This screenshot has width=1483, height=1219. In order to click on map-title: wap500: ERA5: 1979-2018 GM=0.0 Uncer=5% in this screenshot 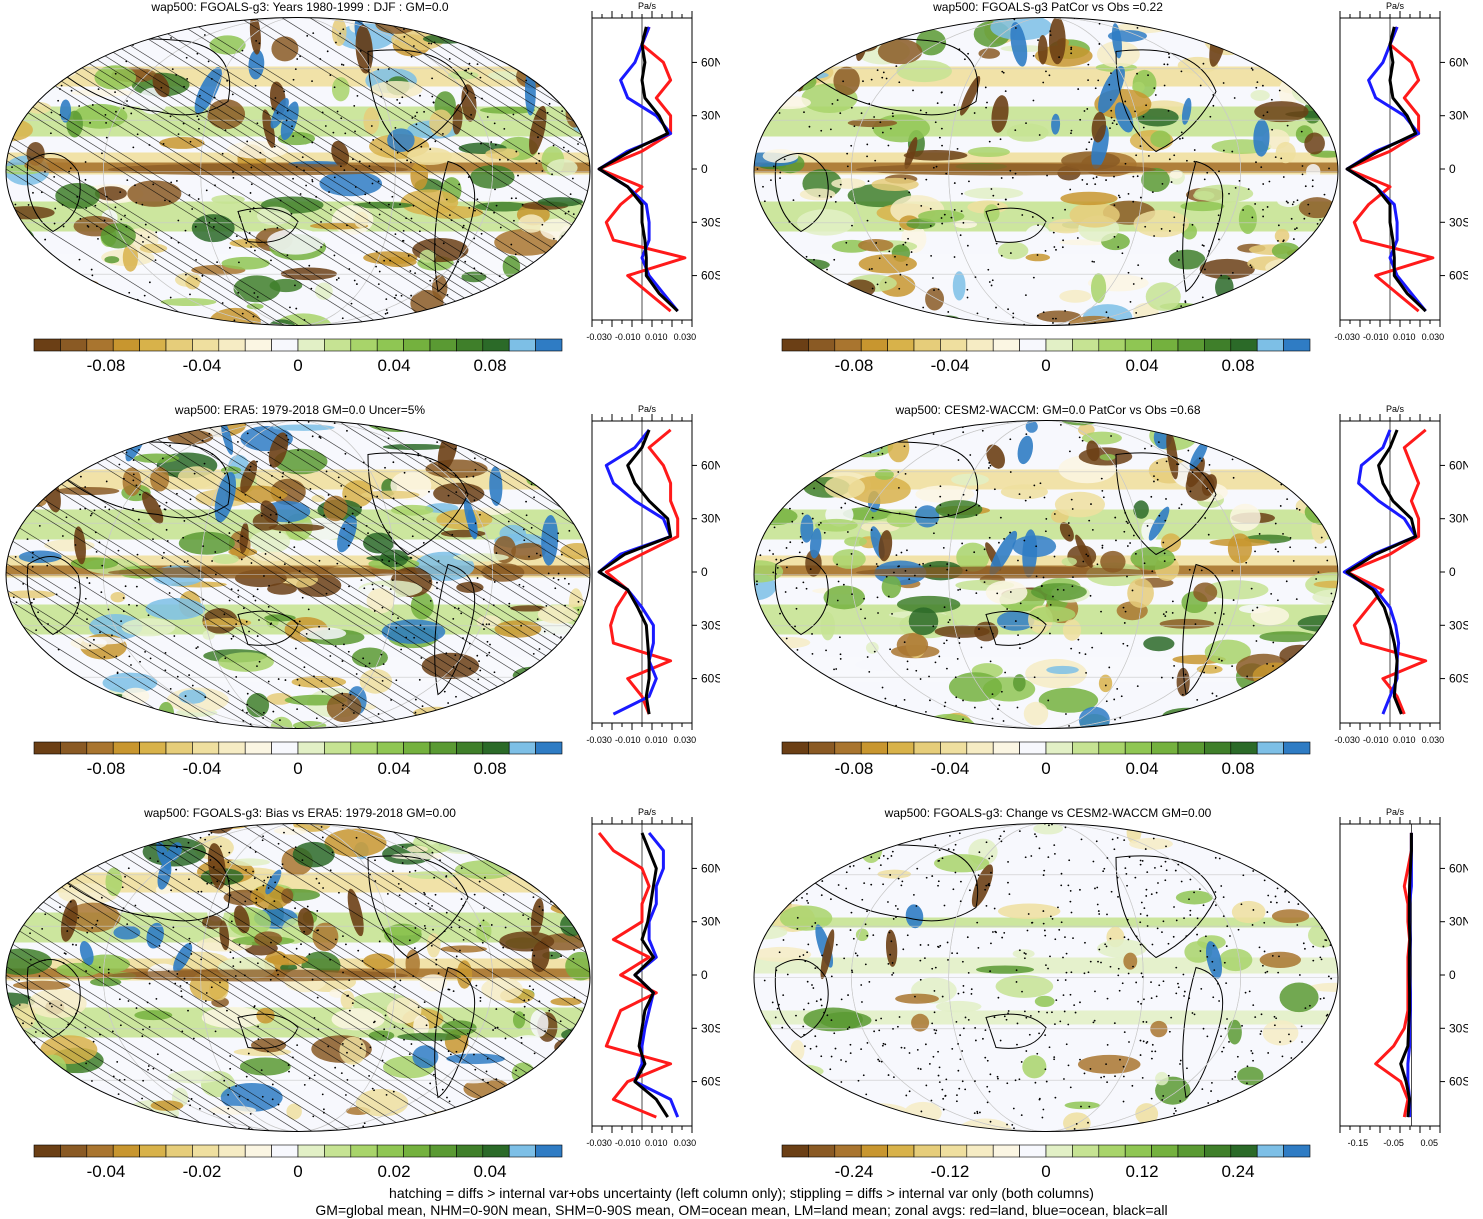, I will do `click(300, 410)`.